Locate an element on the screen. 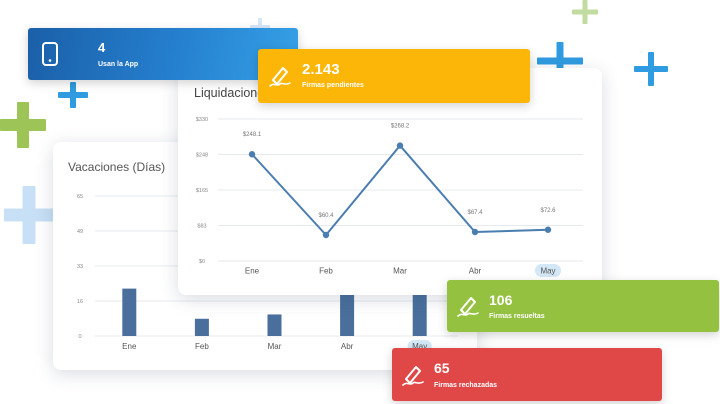 This screenshot has height=404, width=720. pending-signatures-badge: 2.143 Firmas pendientes is located at coordinates (394, 76).